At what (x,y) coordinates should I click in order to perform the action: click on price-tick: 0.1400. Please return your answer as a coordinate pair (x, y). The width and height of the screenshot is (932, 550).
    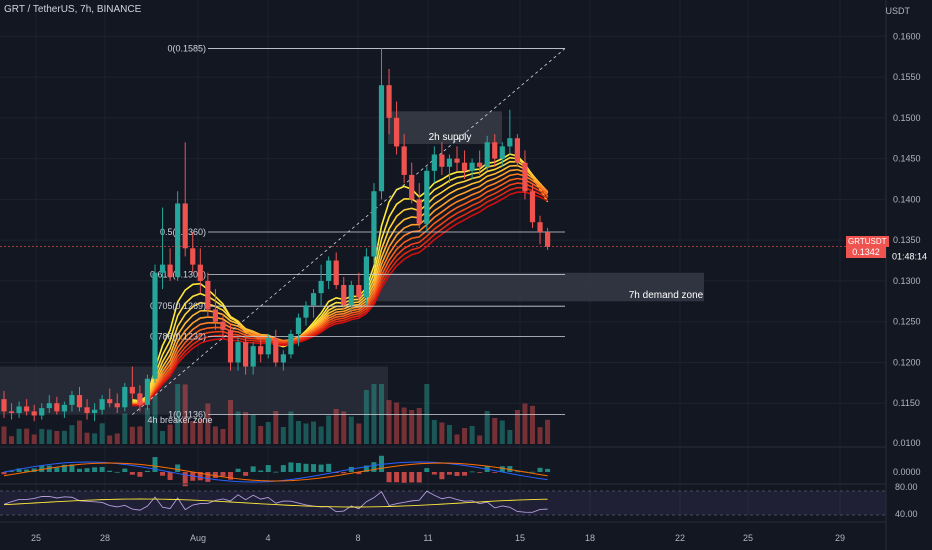
    Looking at the image, I should click on (907, 199).